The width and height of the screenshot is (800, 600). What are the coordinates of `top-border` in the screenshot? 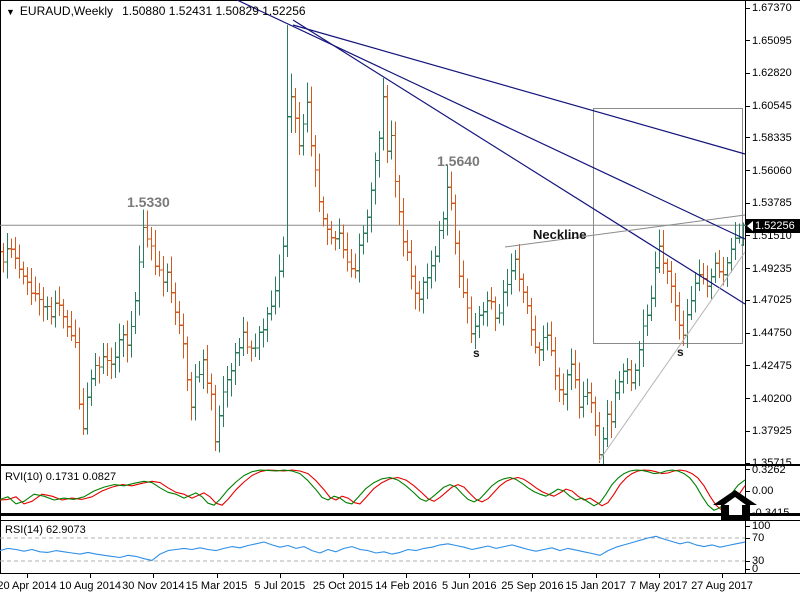 It's located at (400, 0).